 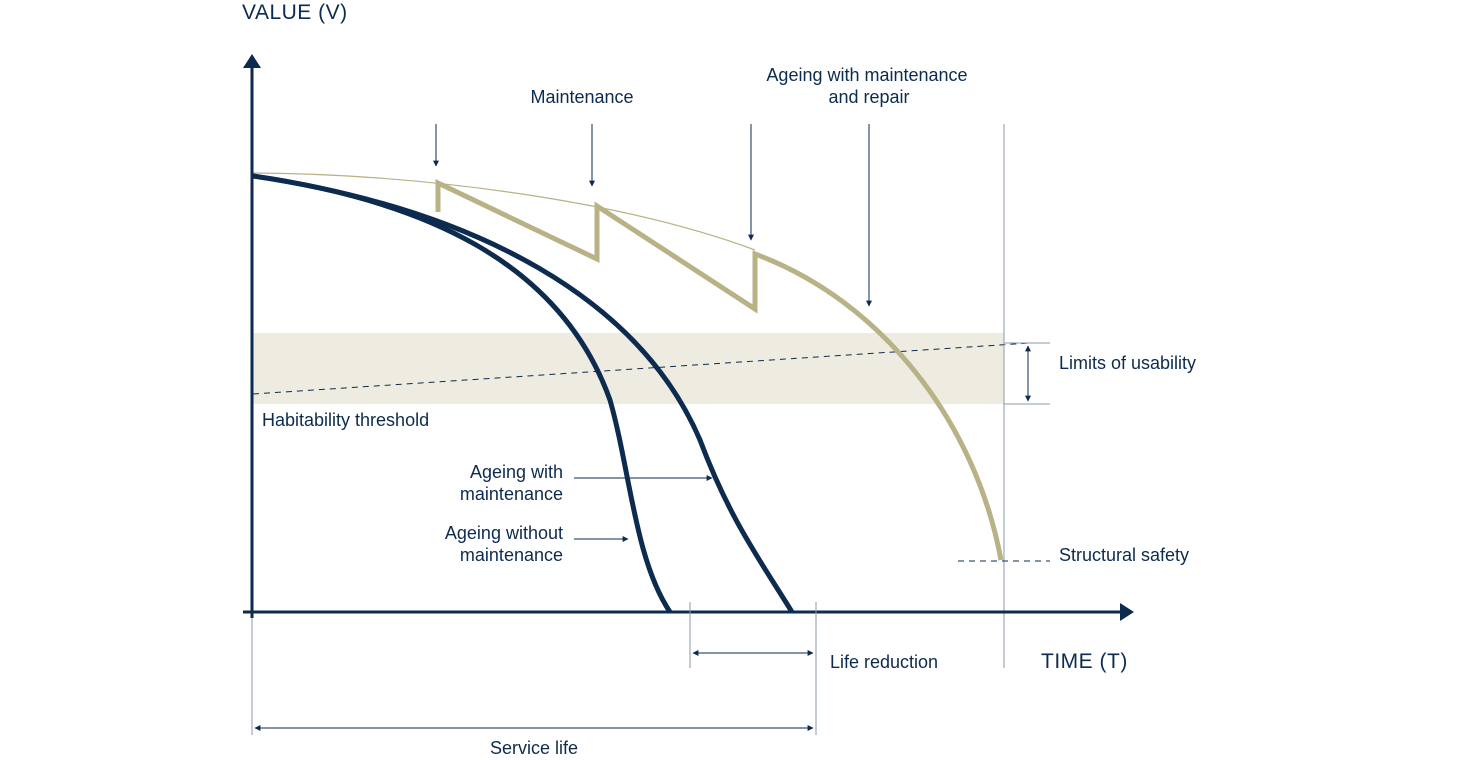 What do you see at coordinates (504, 211) in the screenshot?
I see `maintenance-envelope-curve` at bounding box center [504, 211].